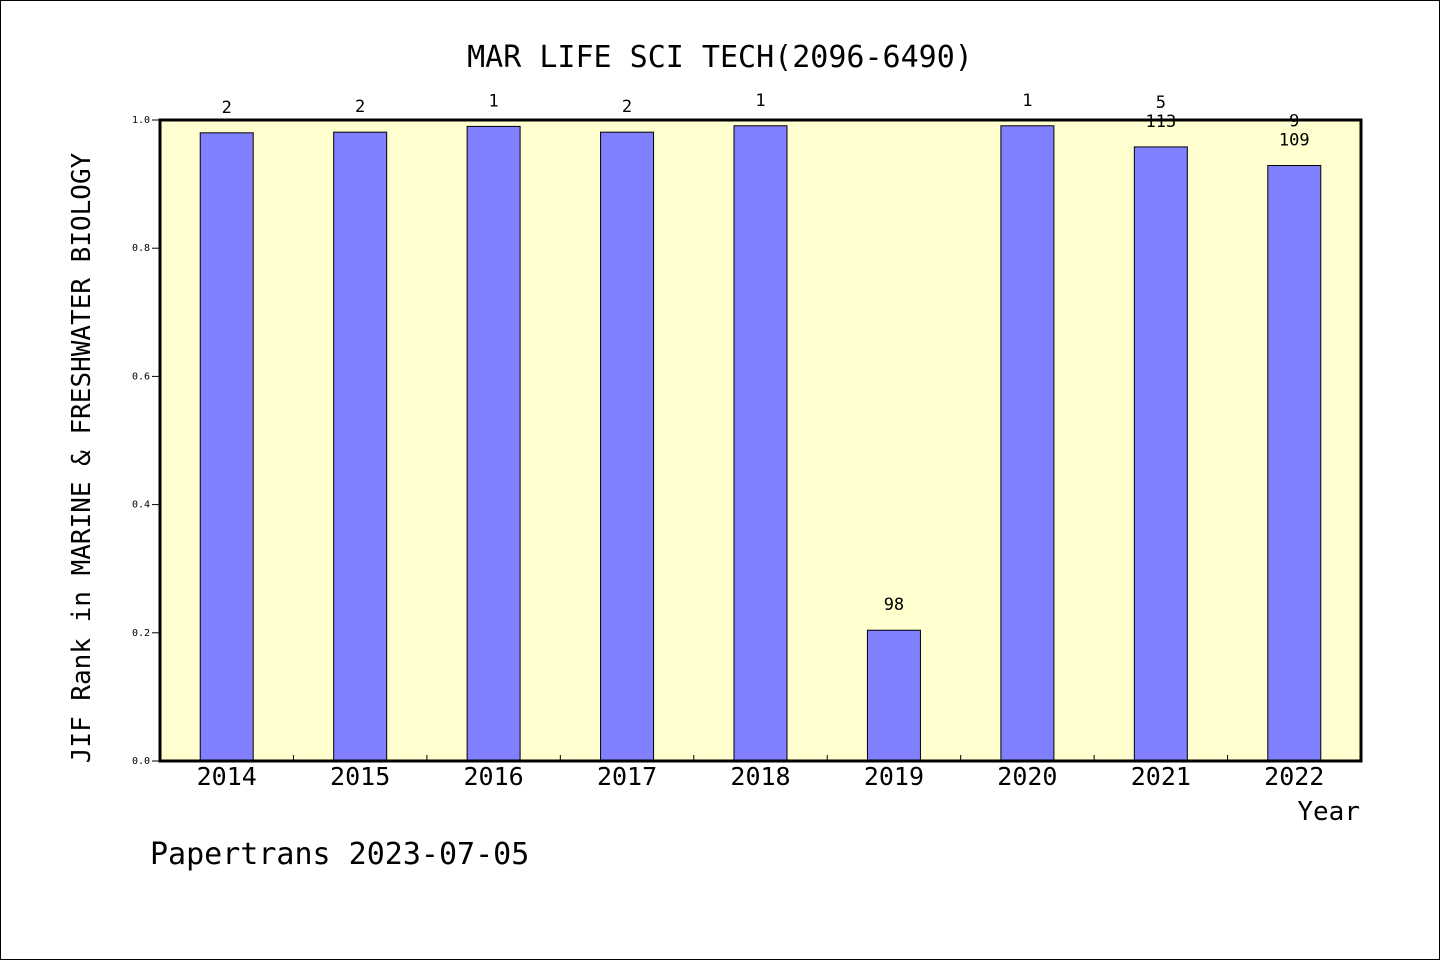 The image size is (1440, 960). What do you see at coordinates (894, 776) in the screenshot?
I see `x-tick-label: 2019` at bounding box center [894, 776].